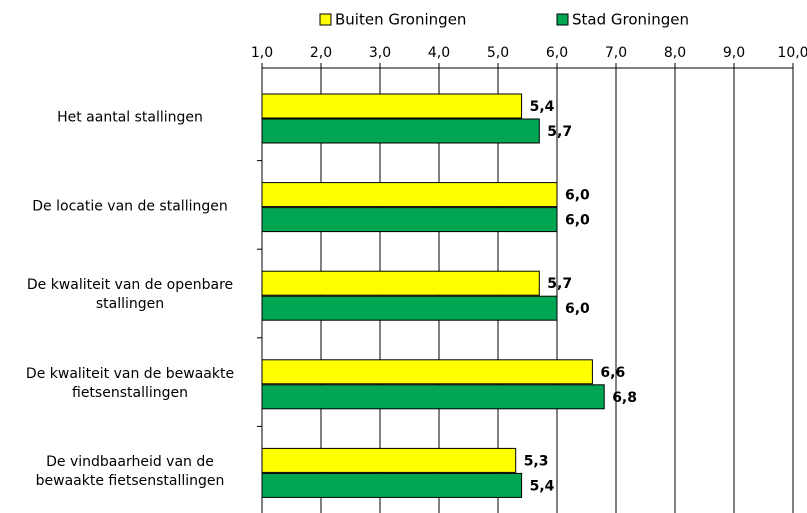 The height and width of the screenshot is (513, 807). I want to click on legend-label: Stad Groningen, so click(630, 20).